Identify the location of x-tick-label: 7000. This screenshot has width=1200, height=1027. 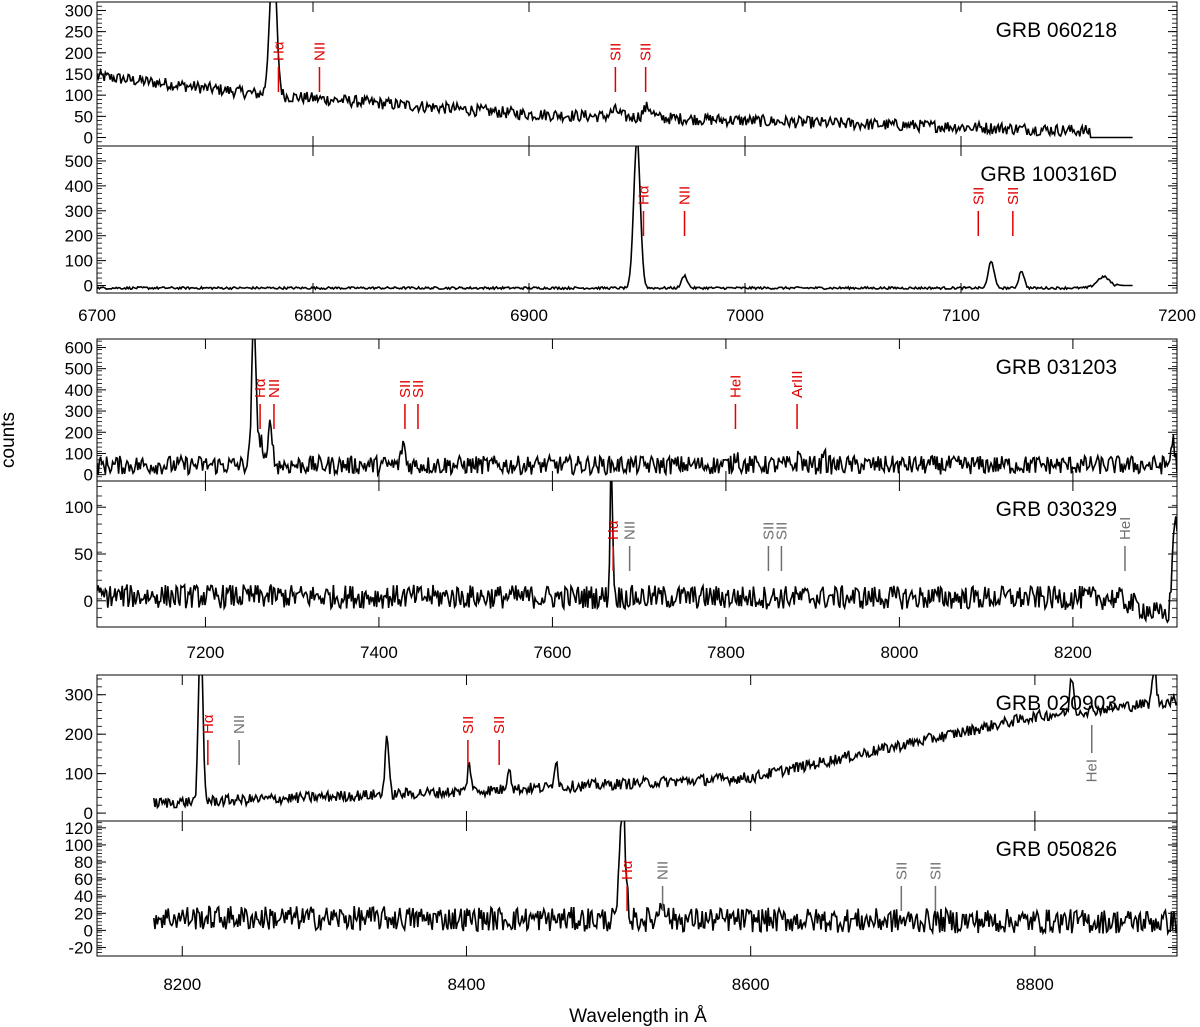
(745, 315).